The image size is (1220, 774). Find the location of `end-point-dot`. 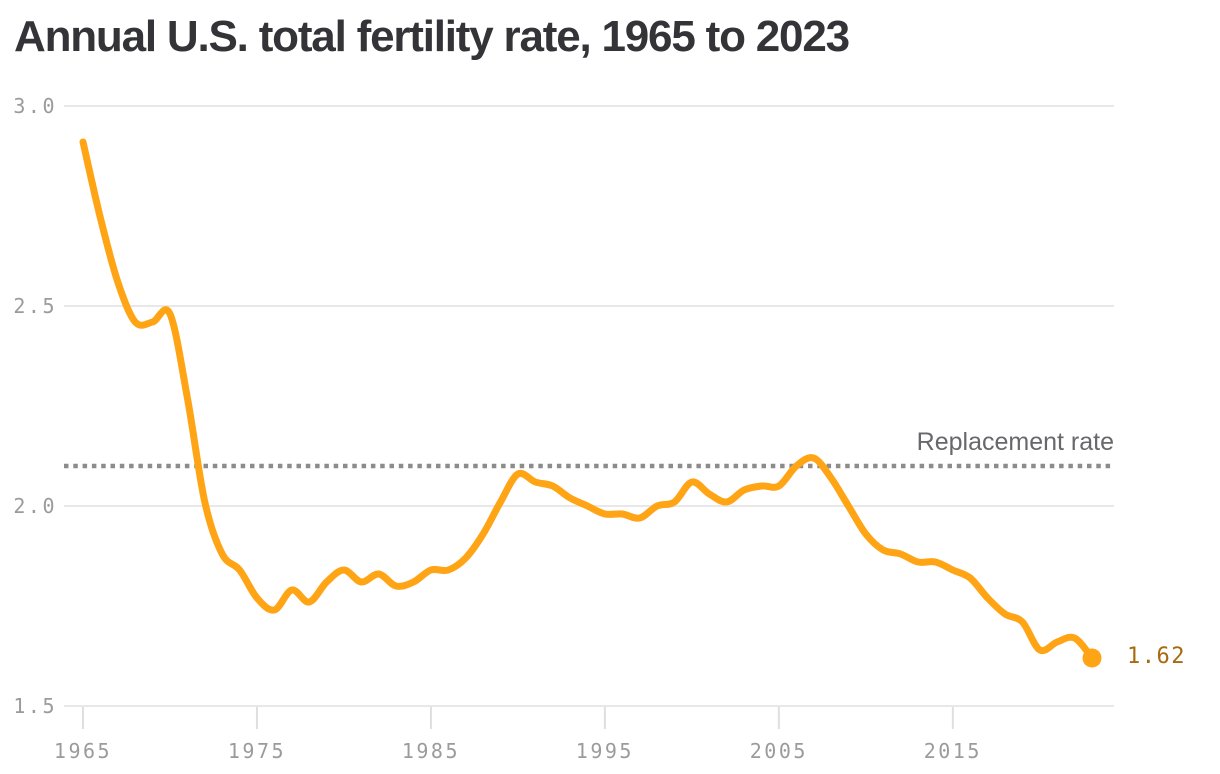

end-point-dot is located at coordinates (1092, 658).